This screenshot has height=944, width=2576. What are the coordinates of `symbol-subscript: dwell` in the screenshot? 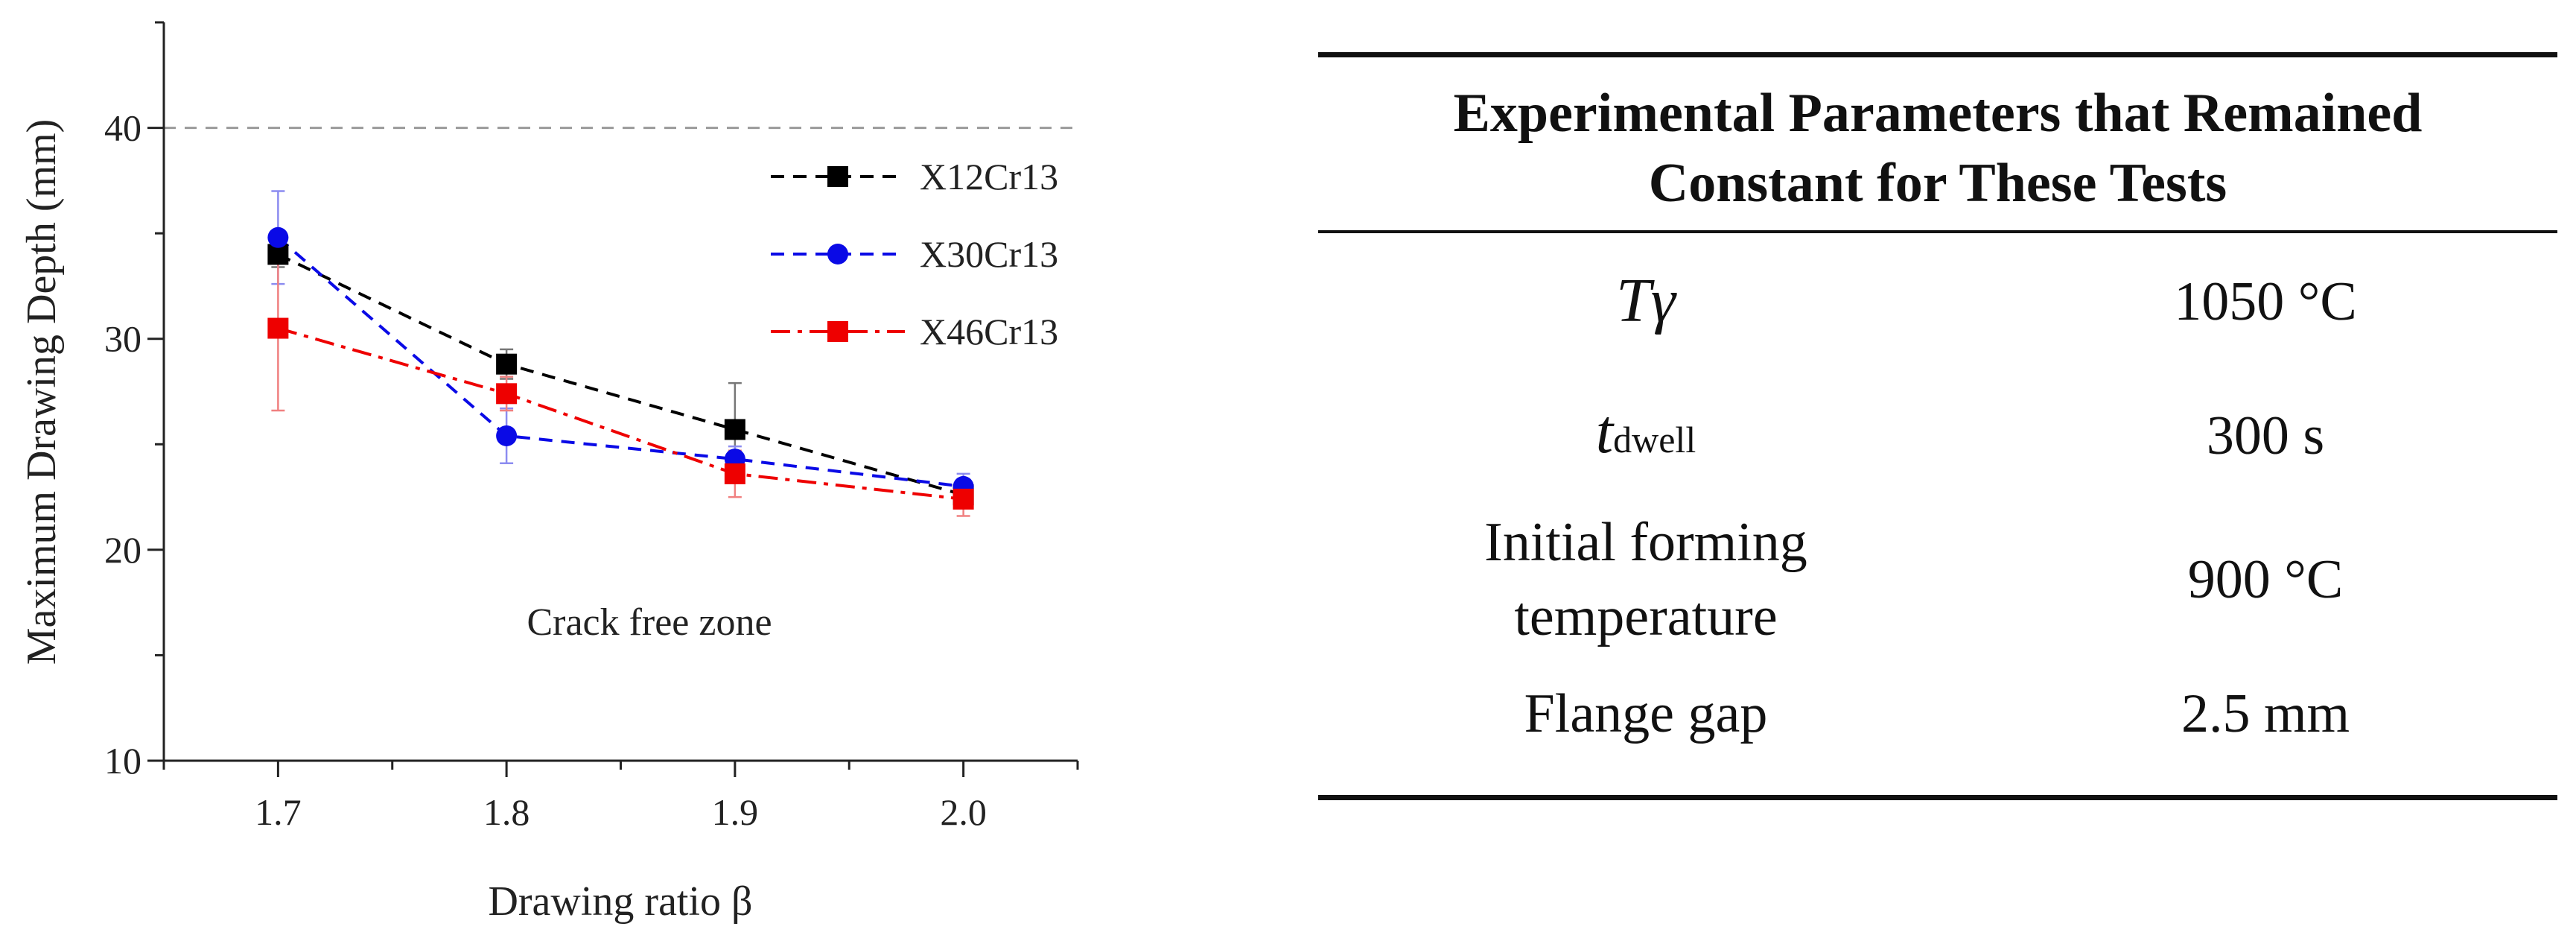 It's located at (1654, 439).